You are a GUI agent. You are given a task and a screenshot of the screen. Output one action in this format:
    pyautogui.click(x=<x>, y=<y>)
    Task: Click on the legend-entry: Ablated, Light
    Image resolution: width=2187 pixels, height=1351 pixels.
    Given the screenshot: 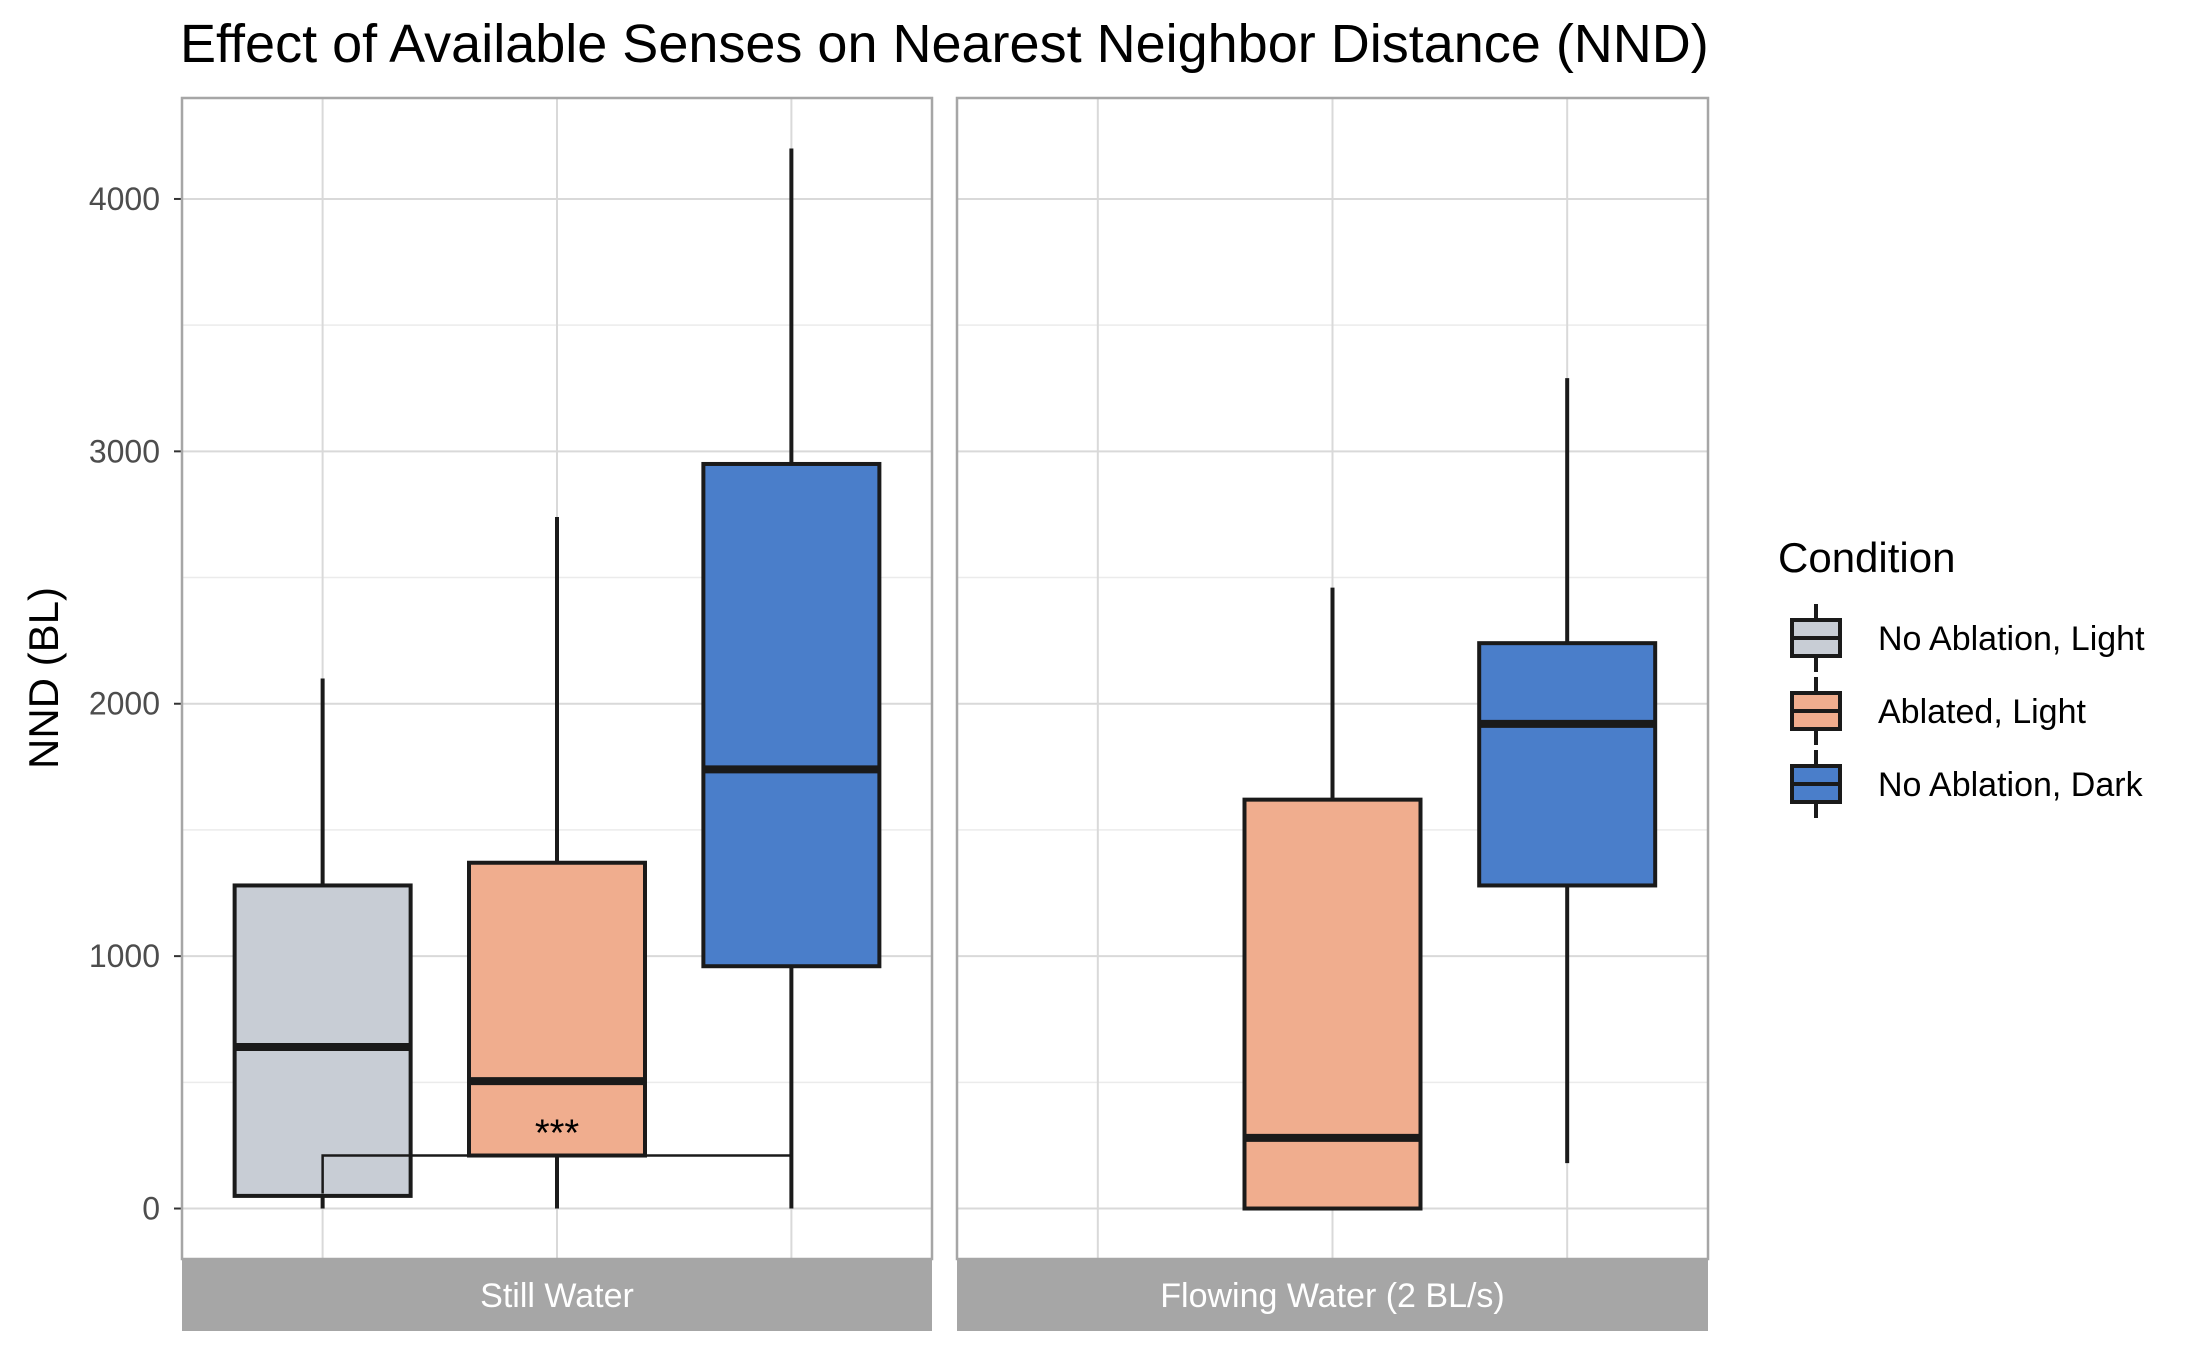 What is the action you would take?
    pyautogui.click(x=1938, y=711)
    